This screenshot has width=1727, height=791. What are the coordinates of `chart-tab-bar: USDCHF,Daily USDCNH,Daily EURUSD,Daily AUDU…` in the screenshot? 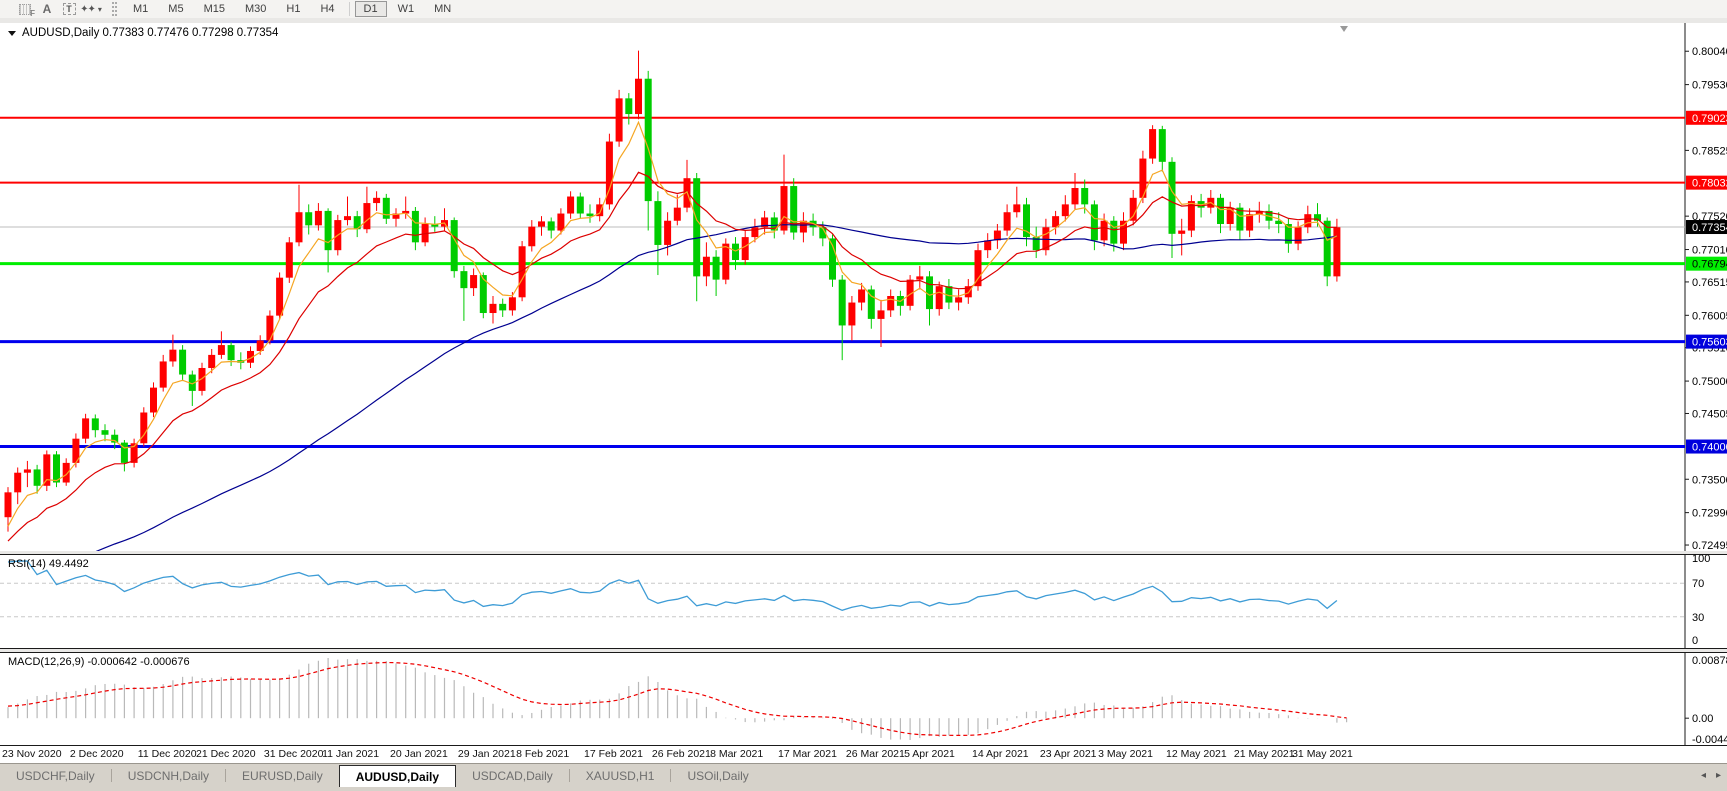 It's located at (863, 775).